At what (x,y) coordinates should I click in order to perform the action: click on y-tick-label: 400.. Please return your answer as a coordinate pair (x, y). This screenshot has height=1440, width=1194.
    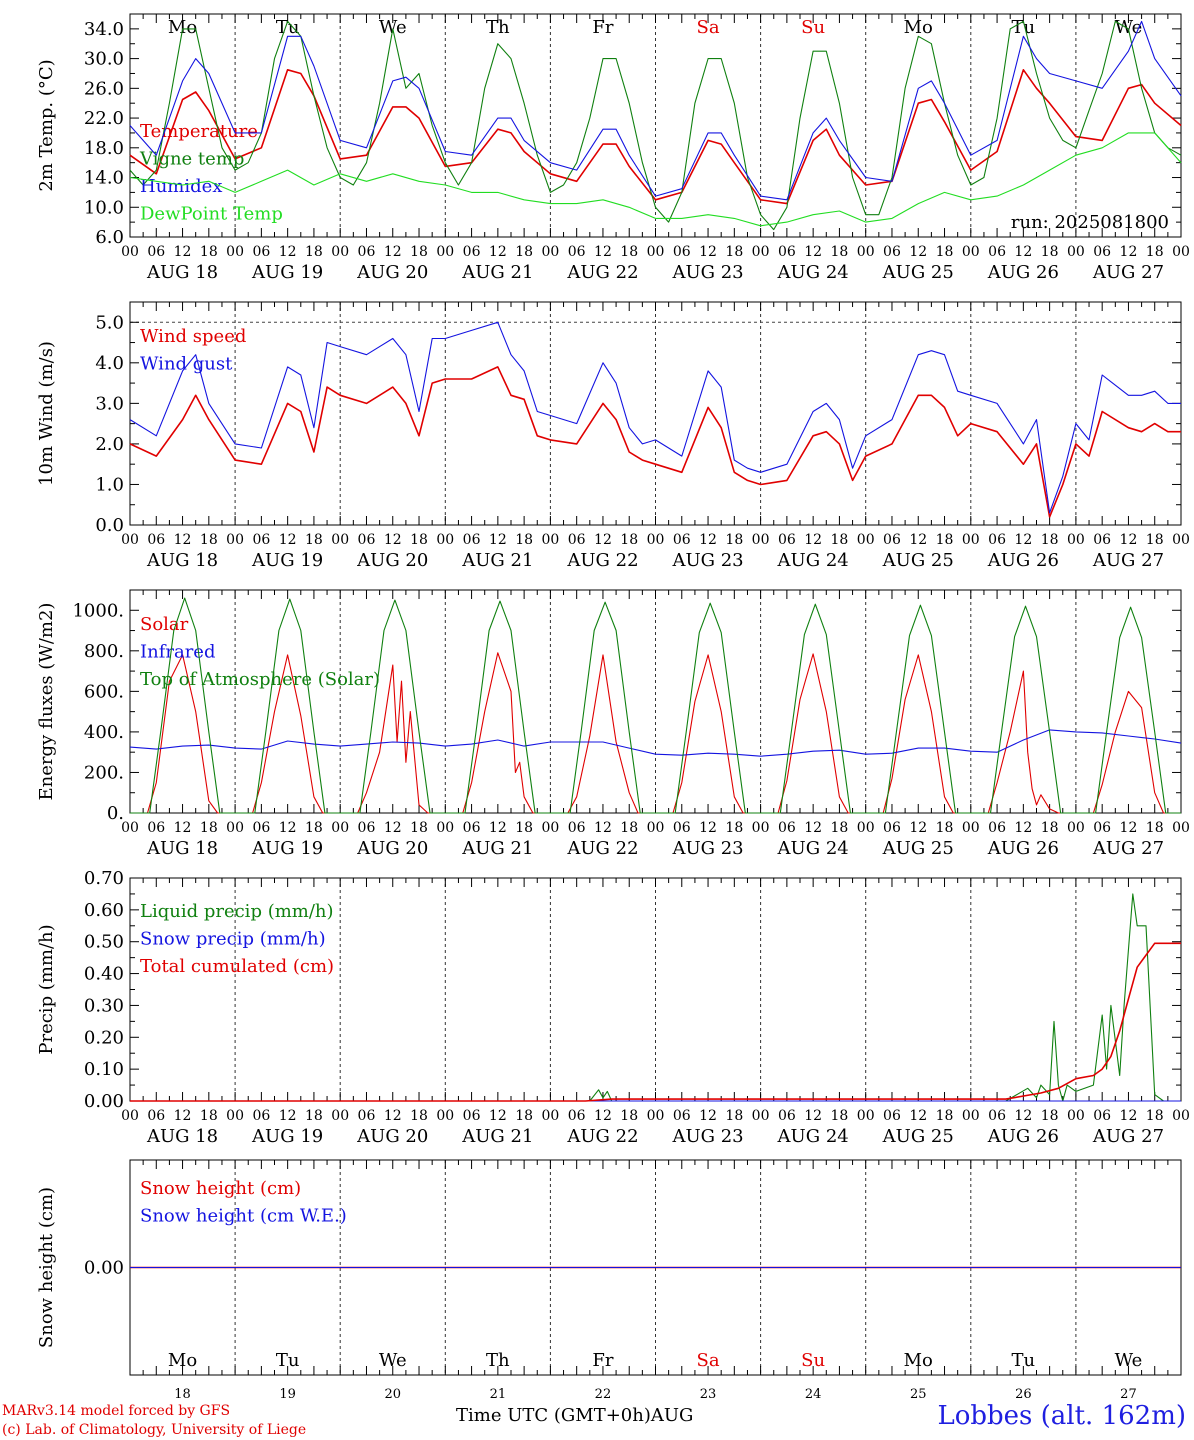
    Looking at the image, I should click on (104, 732).